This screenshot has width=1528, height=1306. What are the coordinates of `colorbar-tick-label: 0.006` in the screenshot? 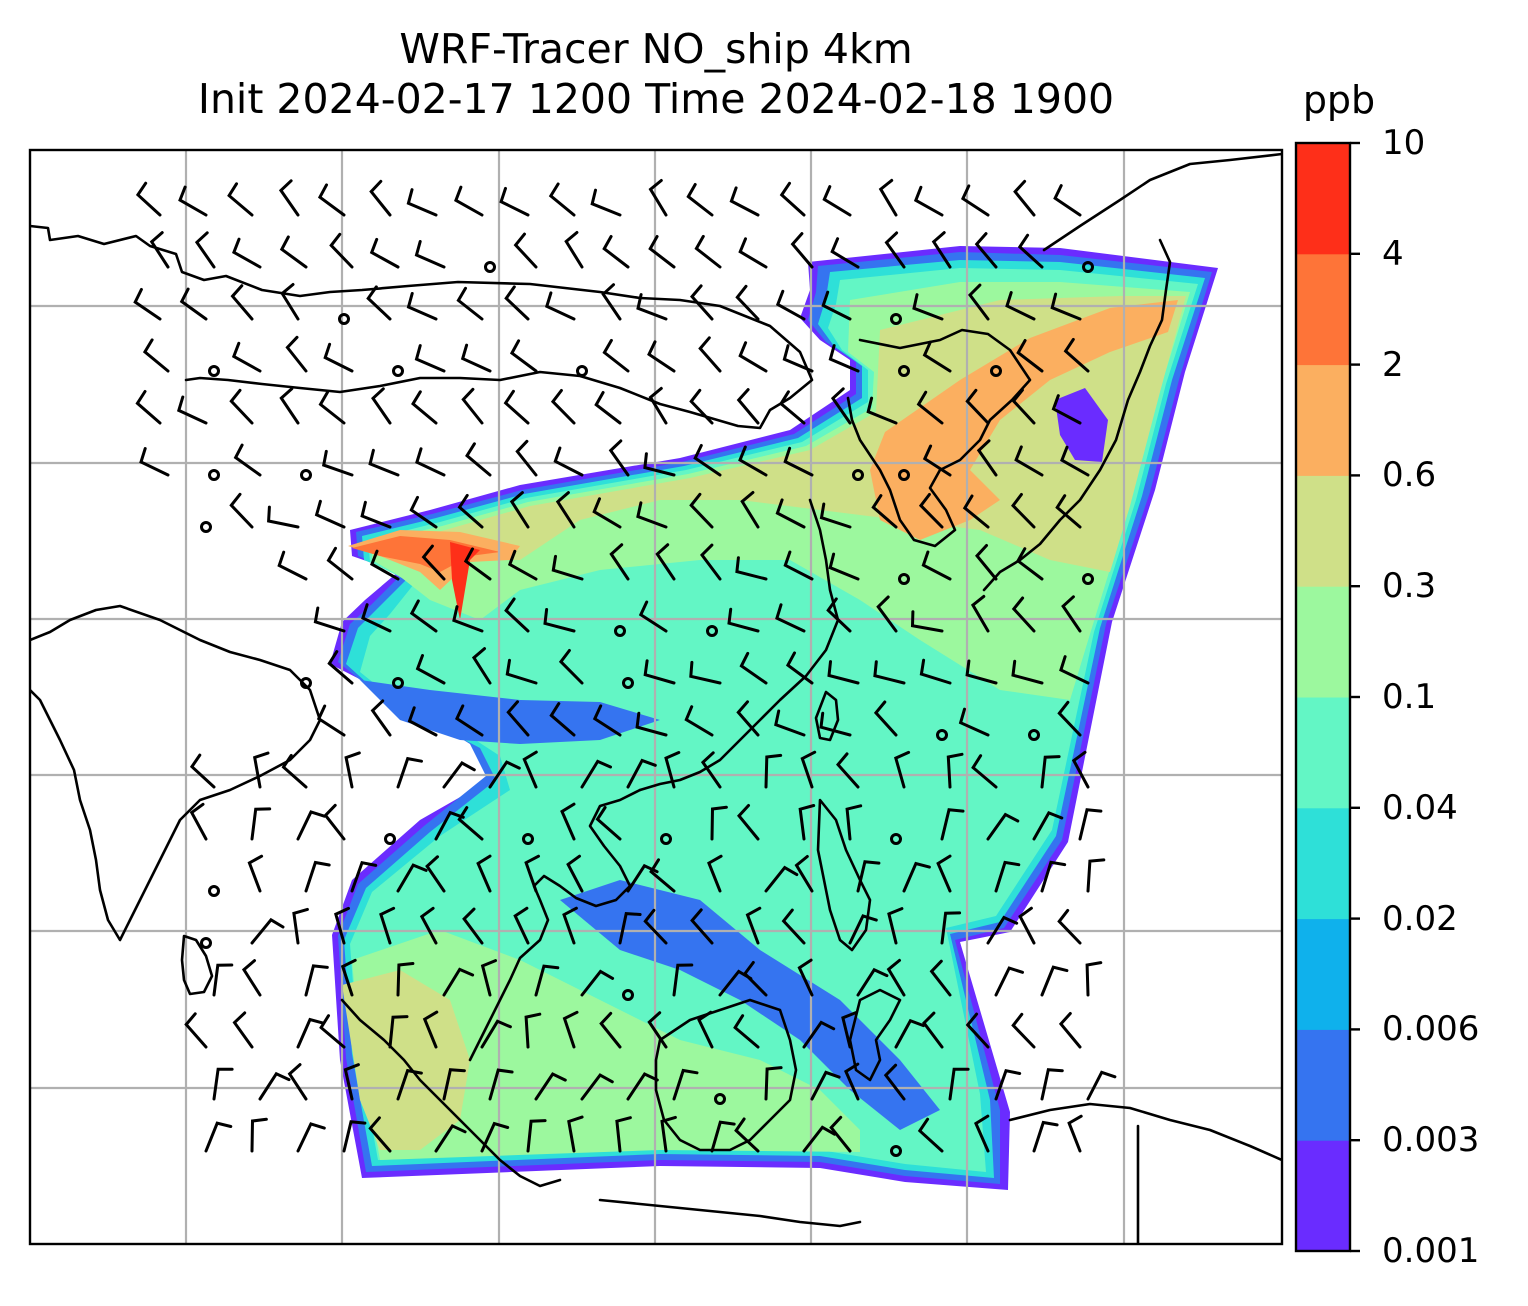 It's located at (1431, 1029).